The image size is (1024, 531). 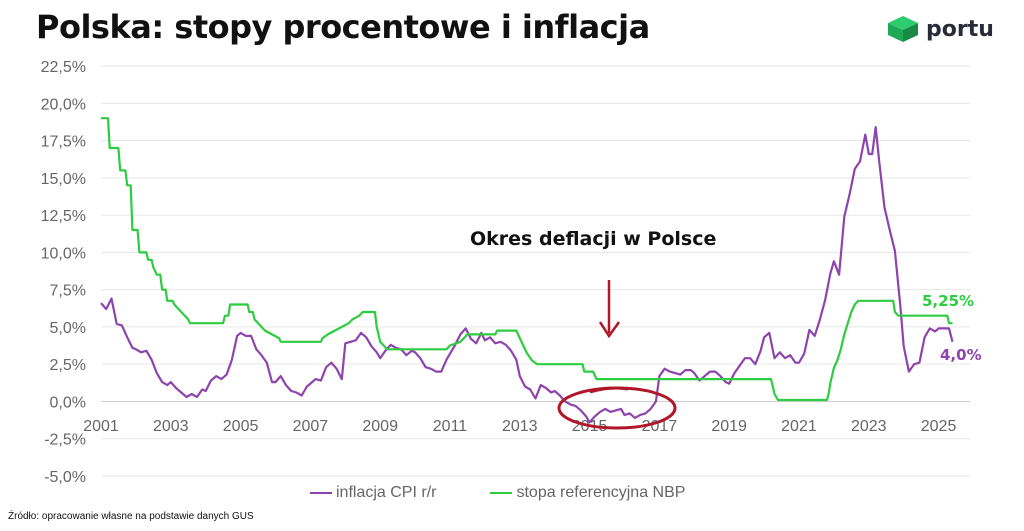 I want to click on deflation-arrow-head, so click(x=609, y=330).